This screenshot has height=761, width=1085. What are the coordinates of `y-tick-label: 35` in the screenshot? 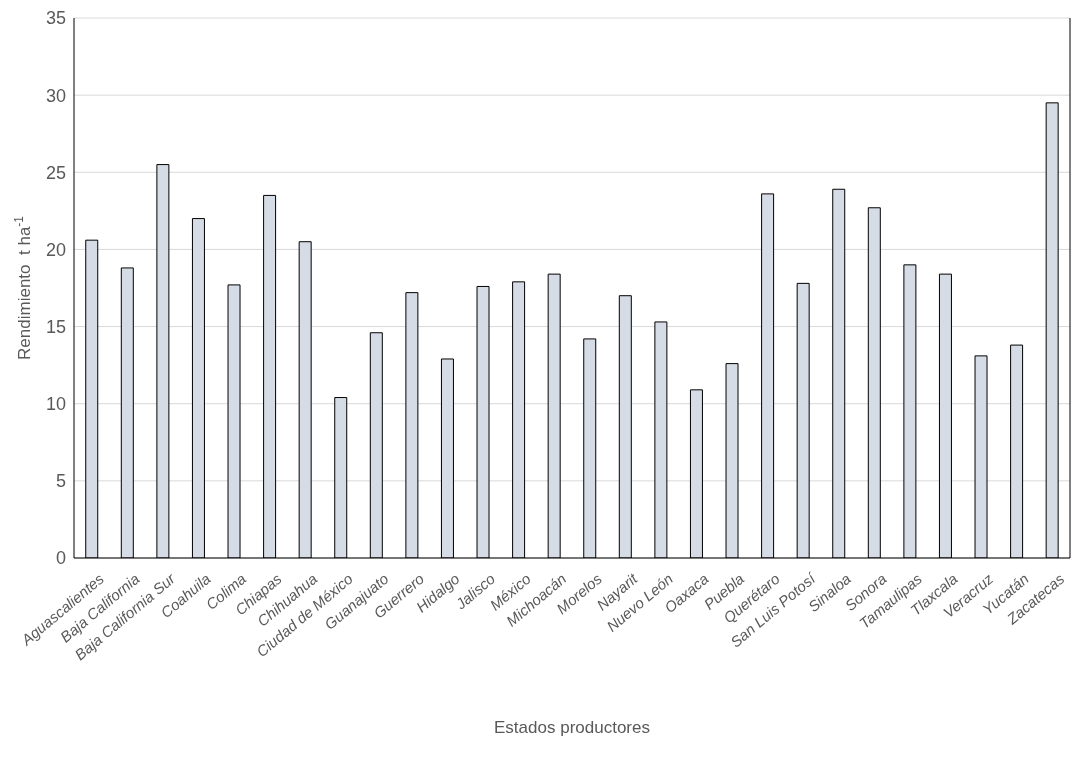 It's located at (55, 18).